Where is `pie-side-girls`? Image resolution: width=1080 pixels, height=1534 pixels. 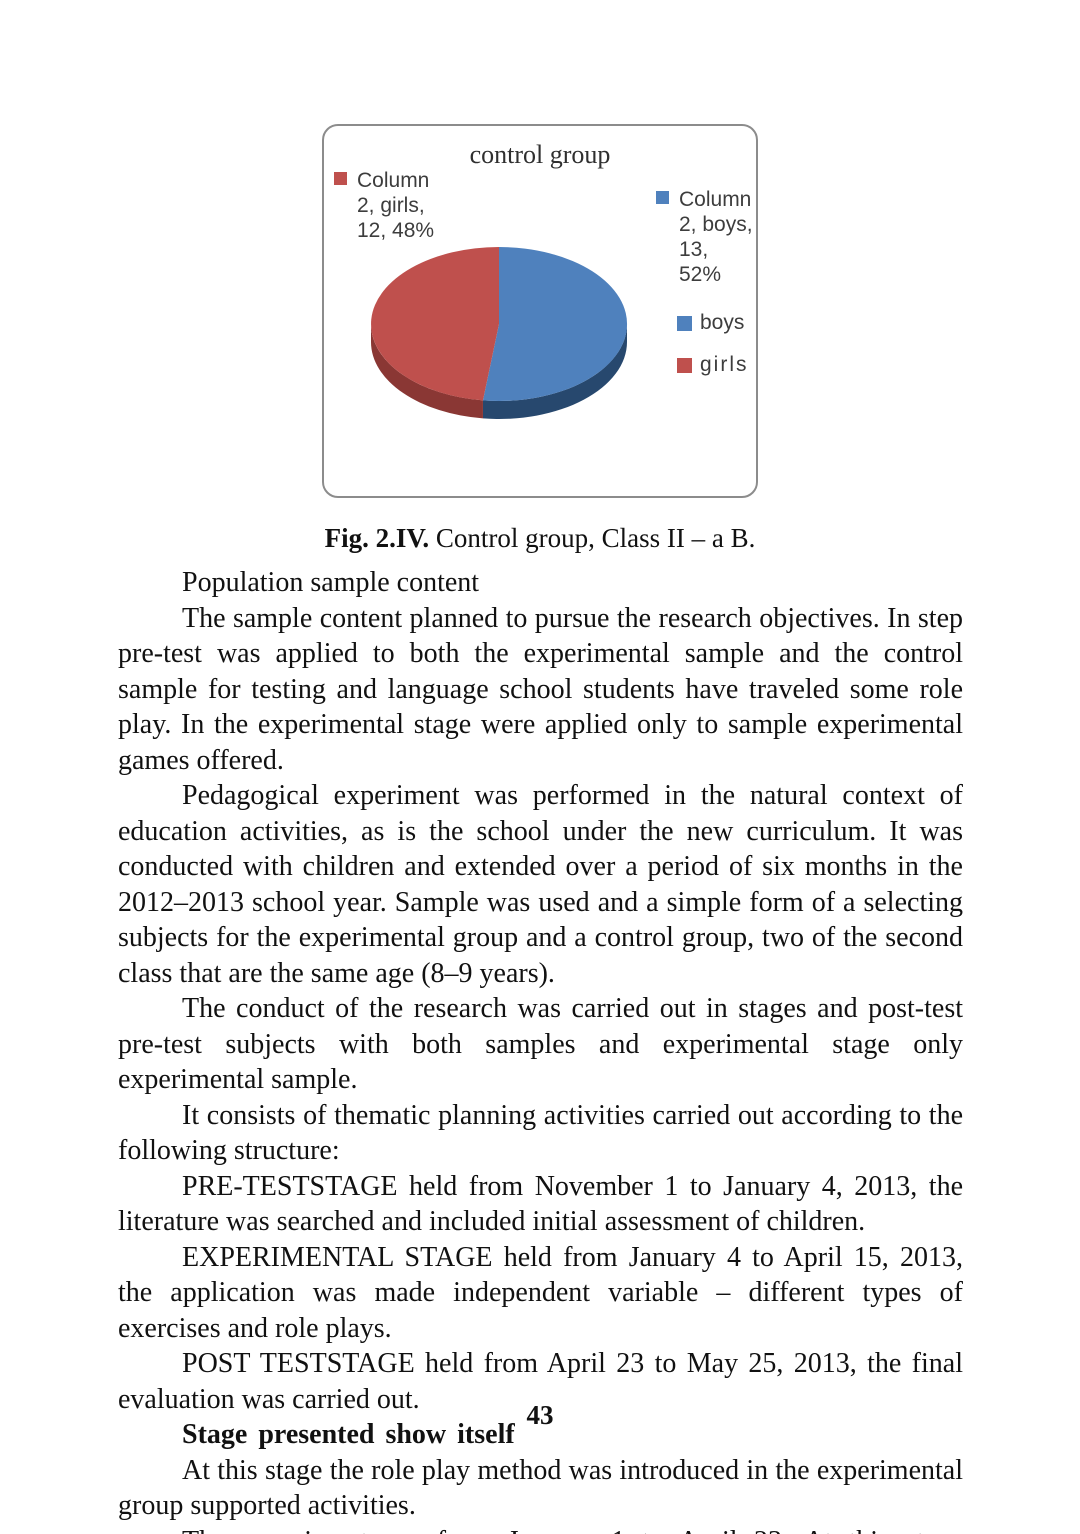
pie-side-girls is located at coordinates (427, 371).